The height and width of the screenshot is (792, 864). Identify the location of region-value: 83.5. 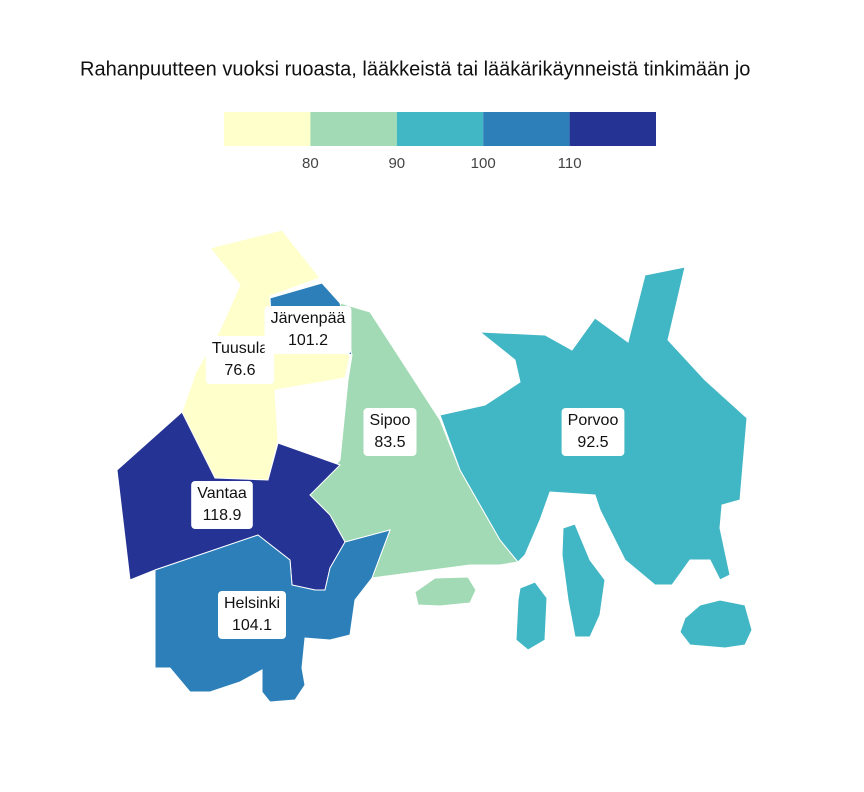
(389, 442).